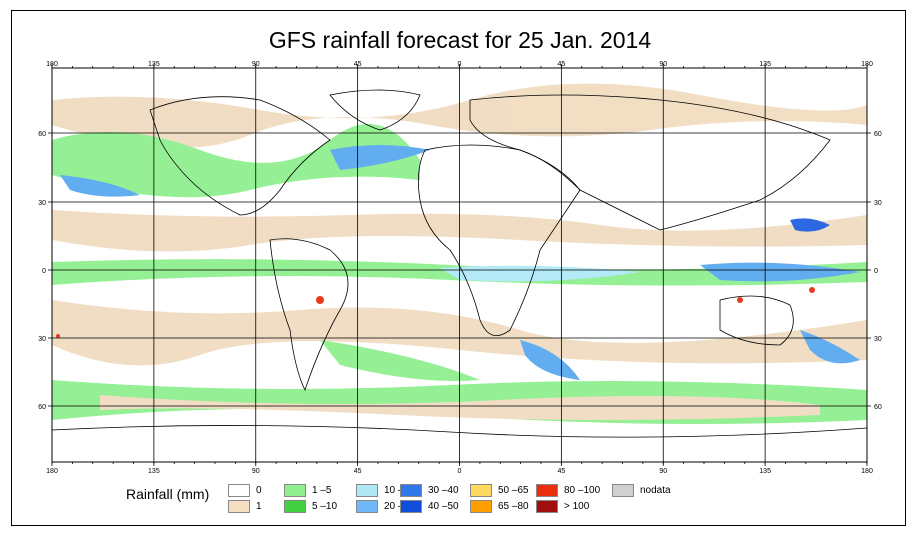  What do you see at coordinates (577, 506) in the screenshot?
I see `legend-label: > 100` at bounding box center [577, 506].